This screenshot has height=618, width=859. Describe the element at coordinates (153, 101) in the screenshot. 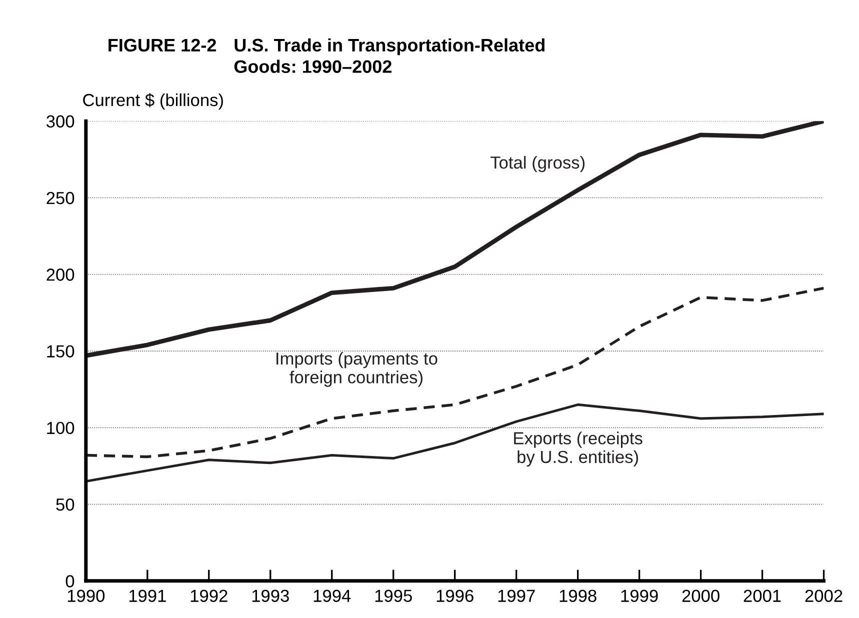

I see `y-axis-title: Current $ (billions)` at that location.